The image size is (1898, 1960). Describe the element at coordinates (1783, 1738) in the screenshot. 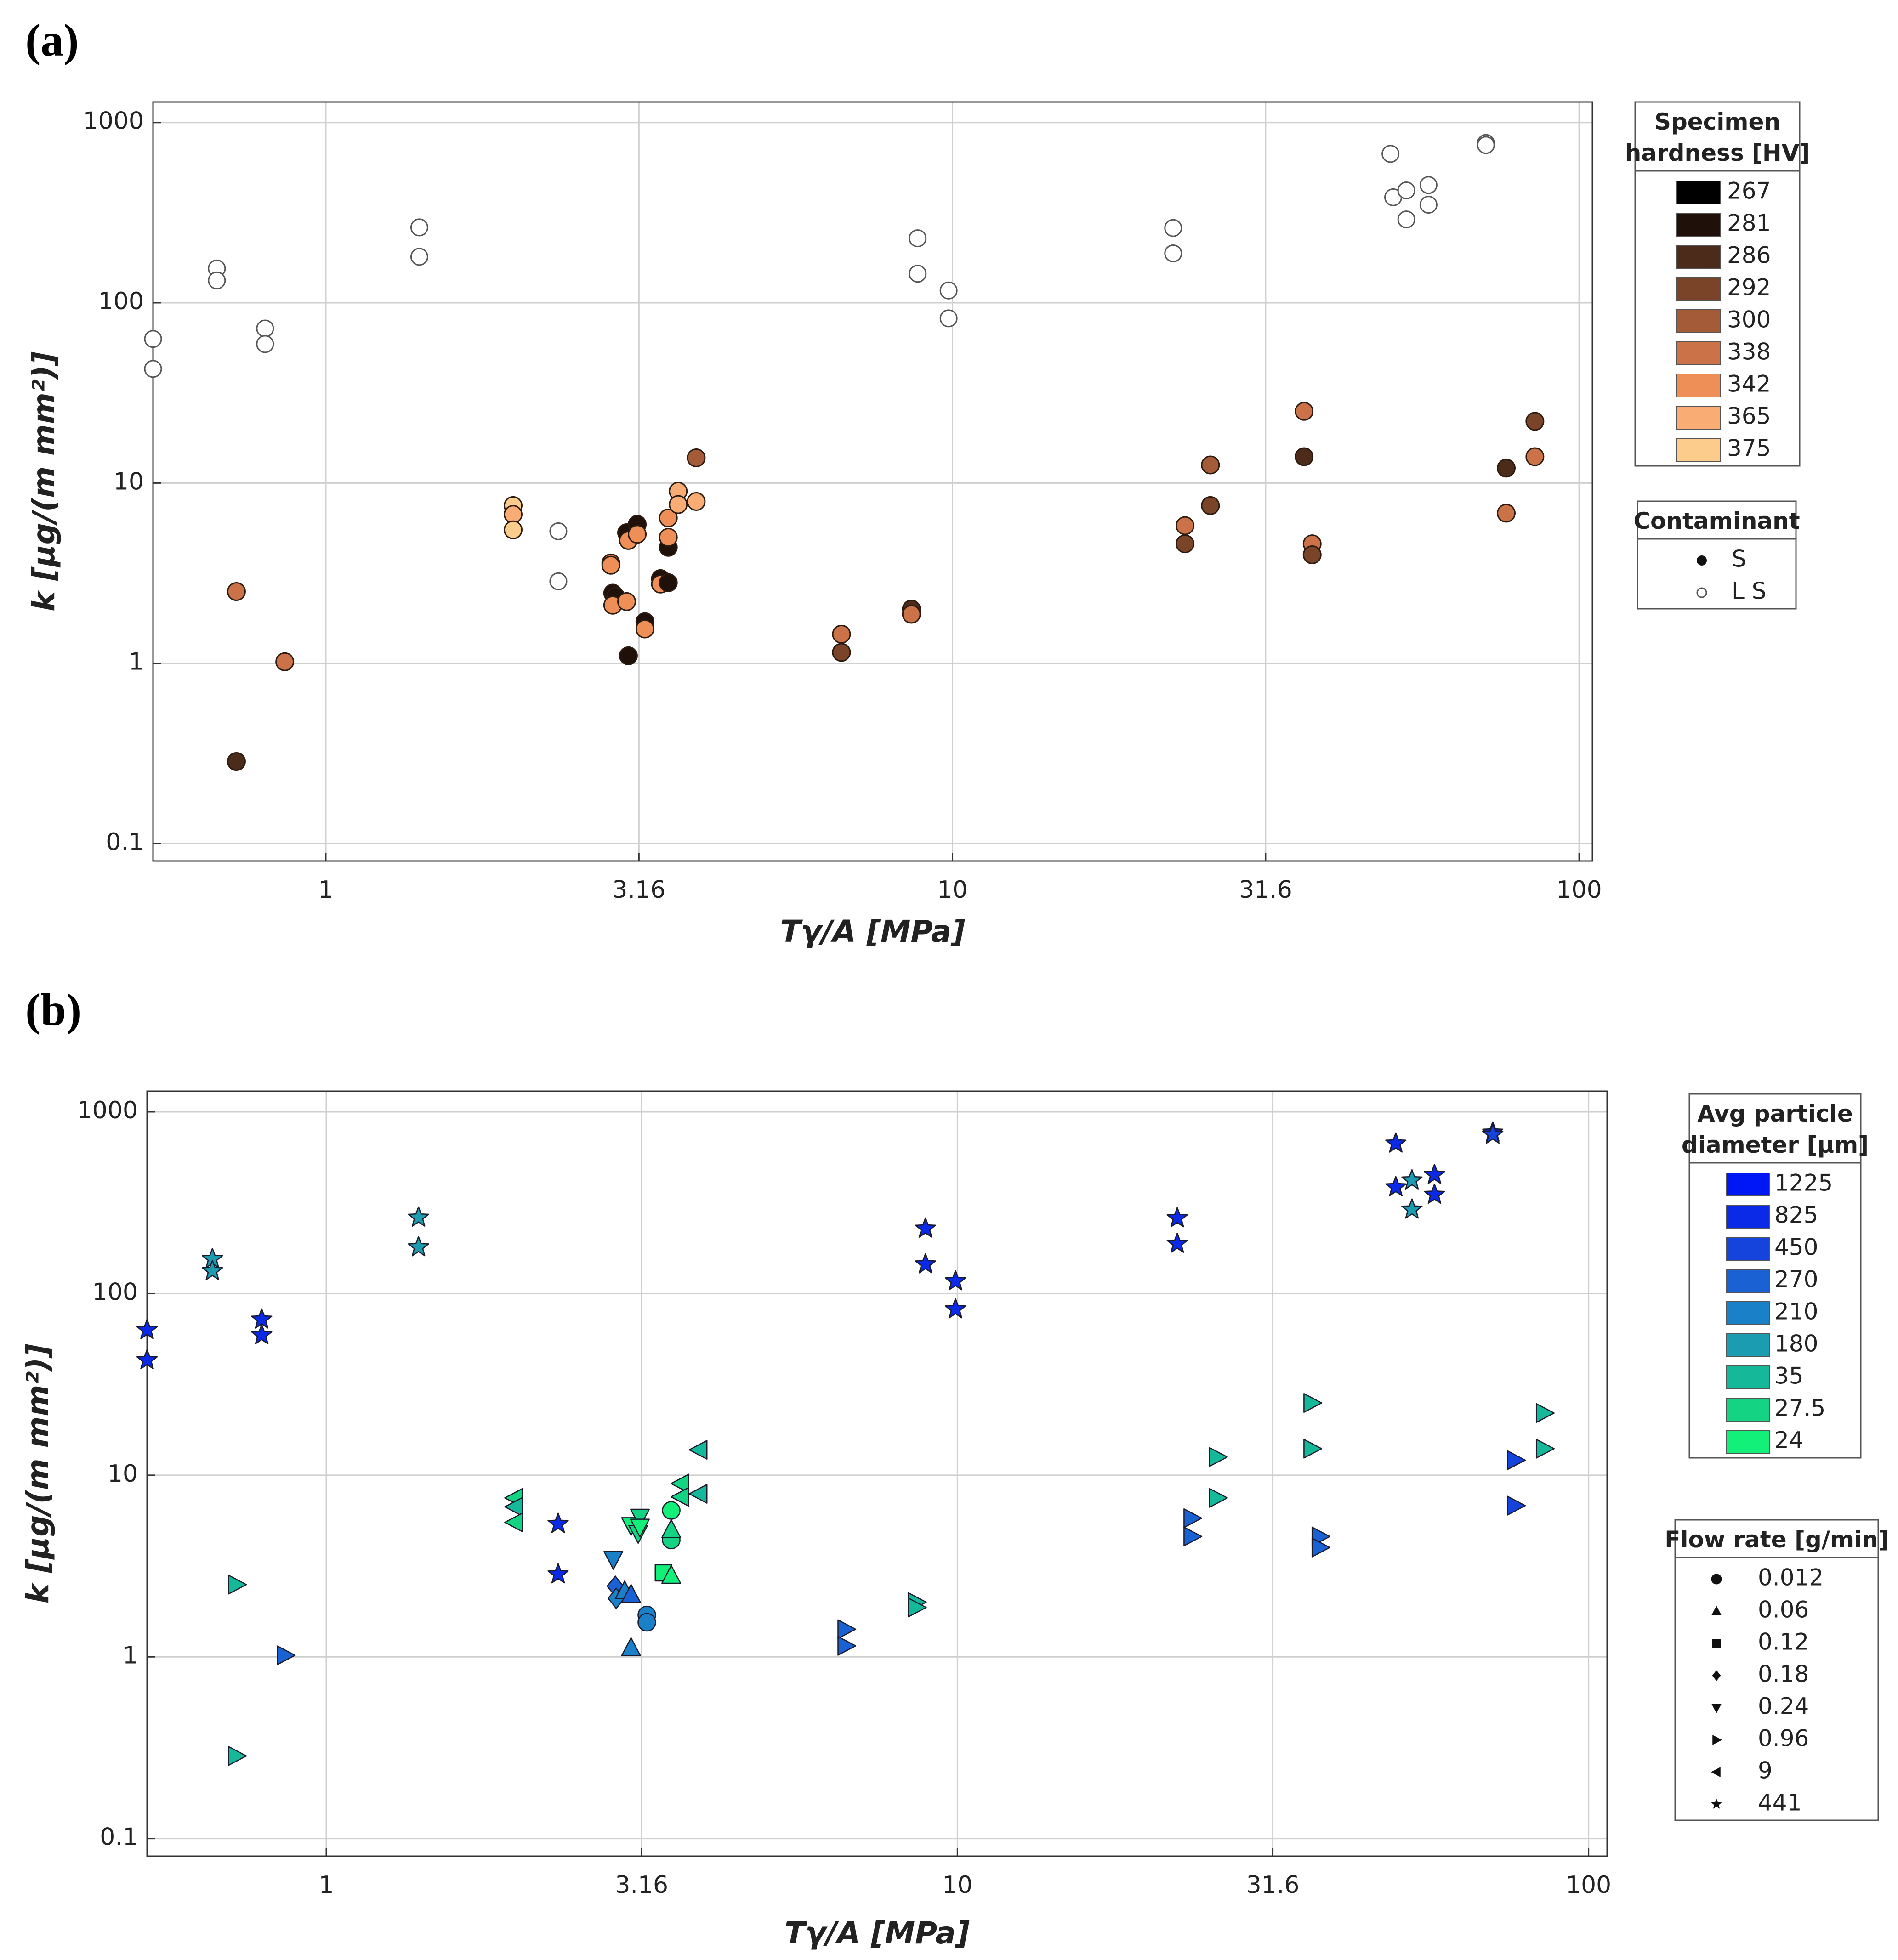

I see `legend-entry-label: 0.96` at that location.